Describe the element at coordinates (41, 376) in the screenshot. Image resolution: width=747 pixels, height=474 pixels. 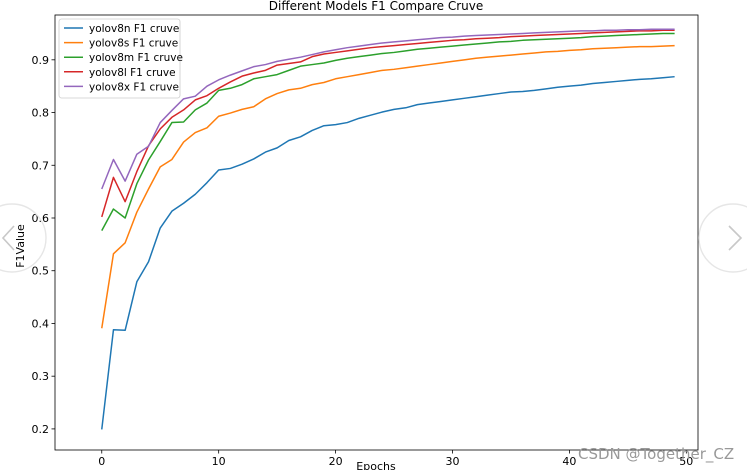
I see `y-tick-label: 0.3` at that location.